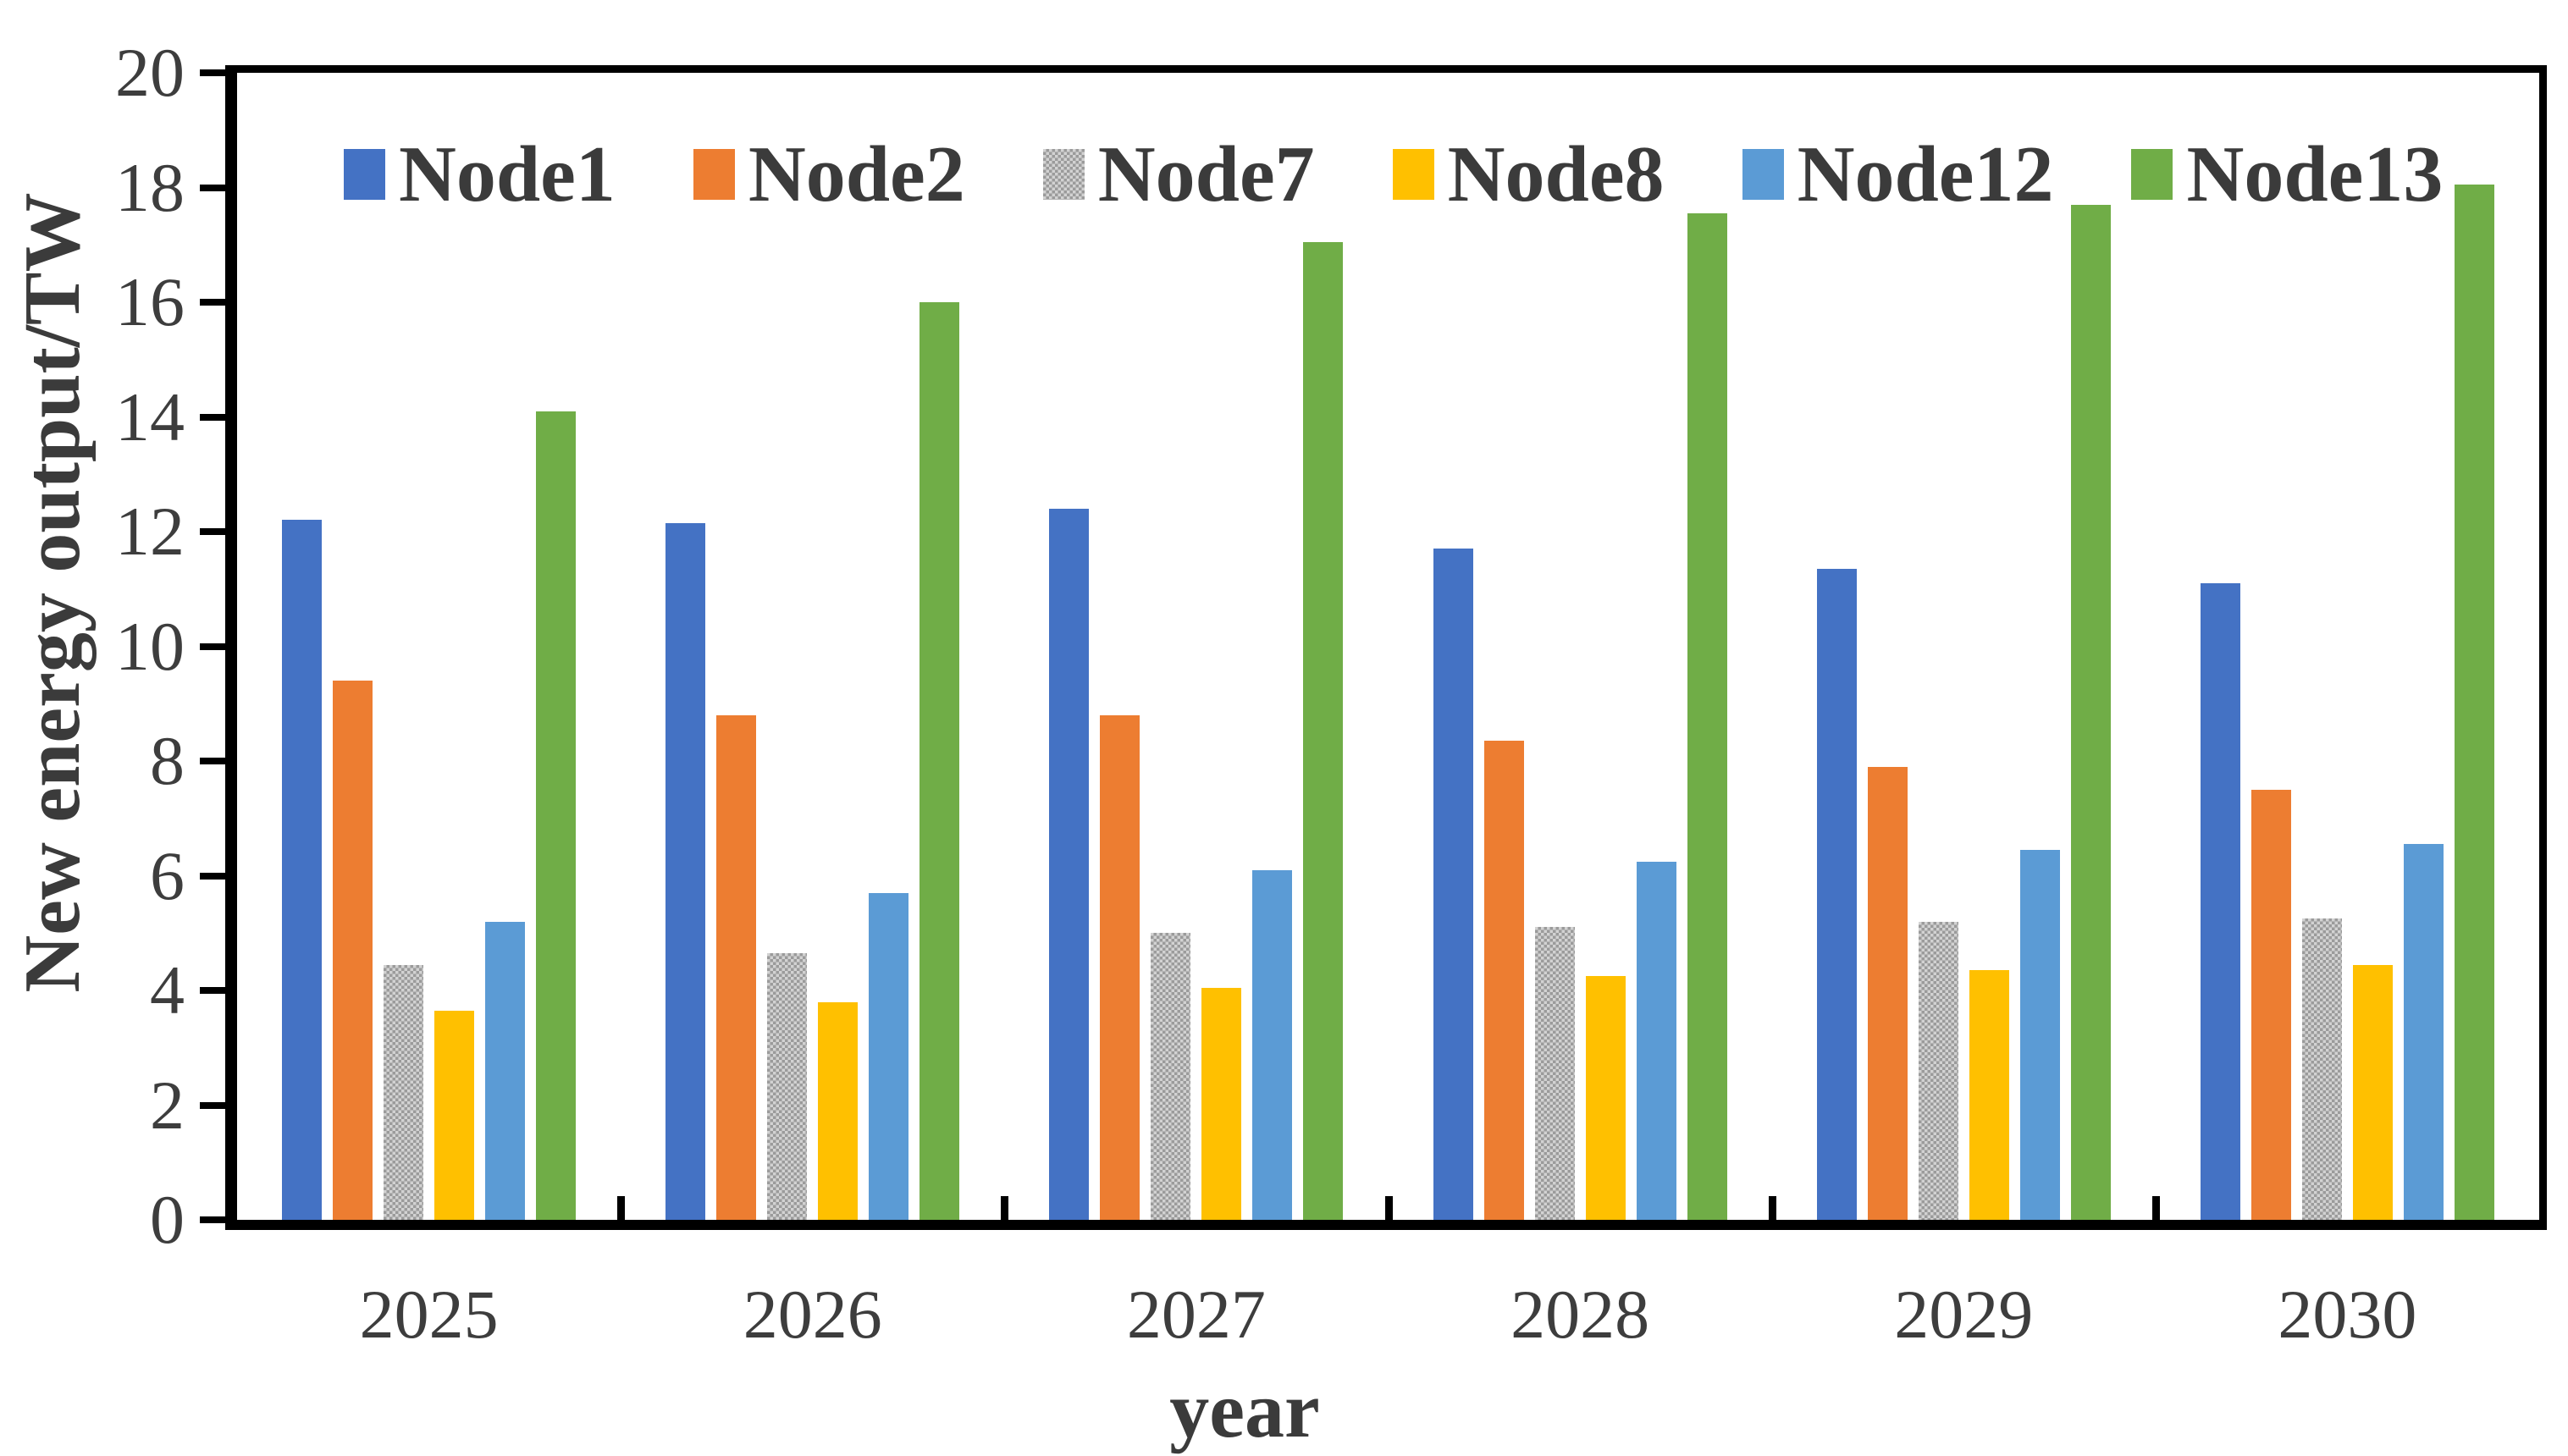 Image resolution: width=2568 pixels, height=1456 pixels. What do you see at coordinates (1605, 1098) in the screenshot?
I see `bar-node8-2028` at bounding box center [1605, 1098].